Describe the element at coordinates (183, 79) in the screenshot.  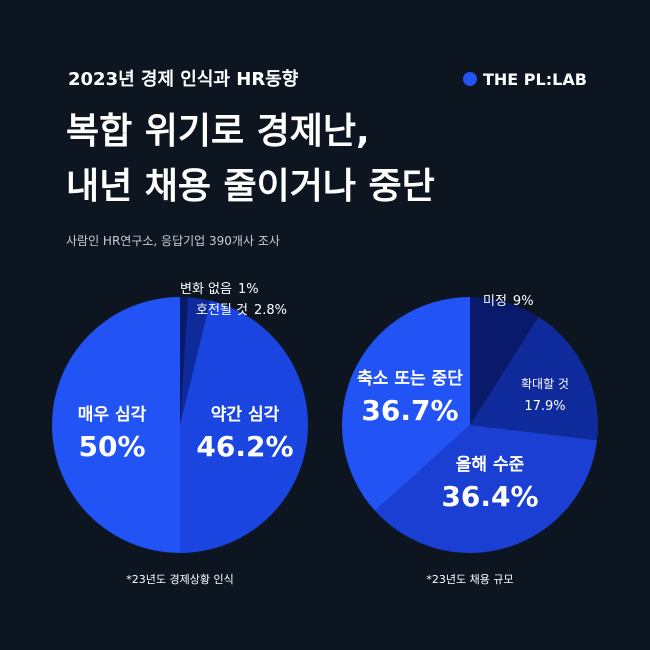
I see `kicker: 2023년 경제 인식과 HR동향` at that location.